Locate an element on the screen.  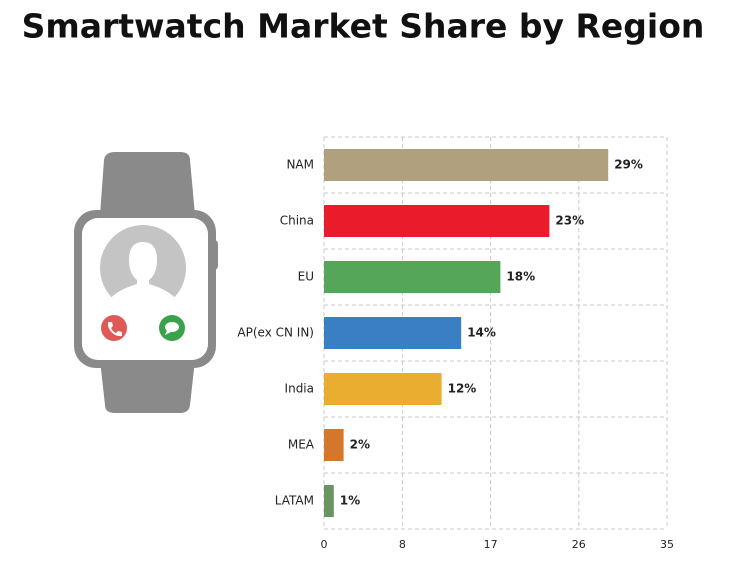
value-label: 29% is located at coordinates (628, 165).